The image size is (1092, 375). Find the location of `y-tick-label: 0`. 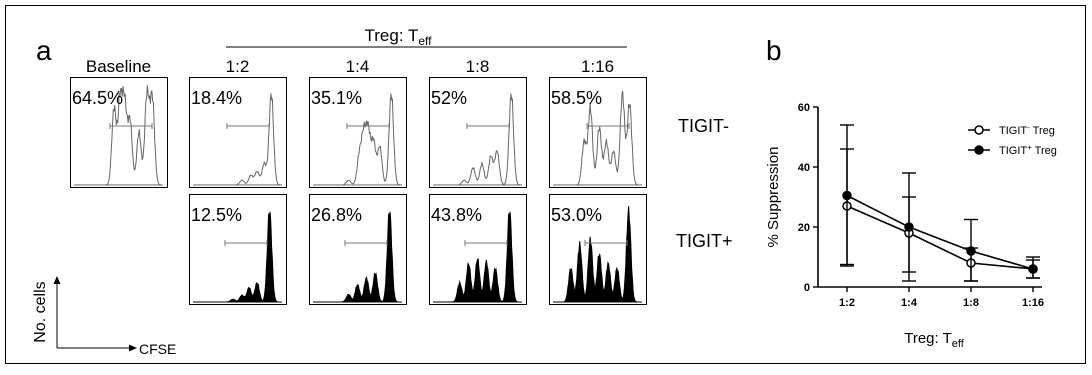

y-tick-label: 0 is located at coordinates (807, 288).